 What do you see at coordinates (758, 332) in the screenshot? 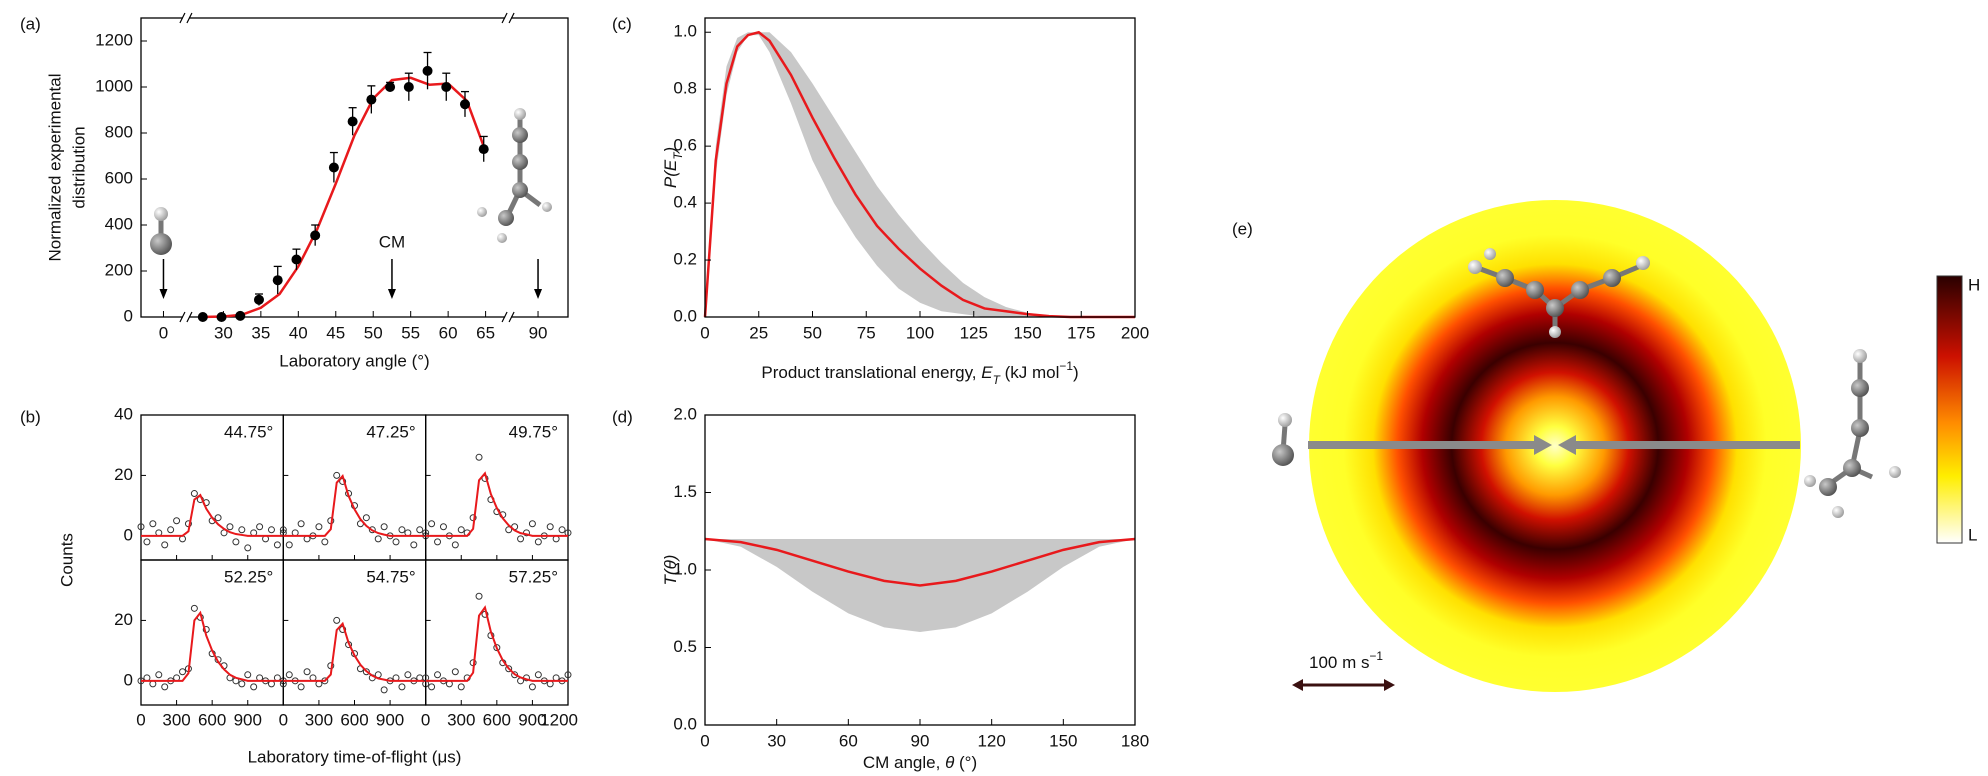
I see `x-tick-label: 25` at bounding box center [758, 332].